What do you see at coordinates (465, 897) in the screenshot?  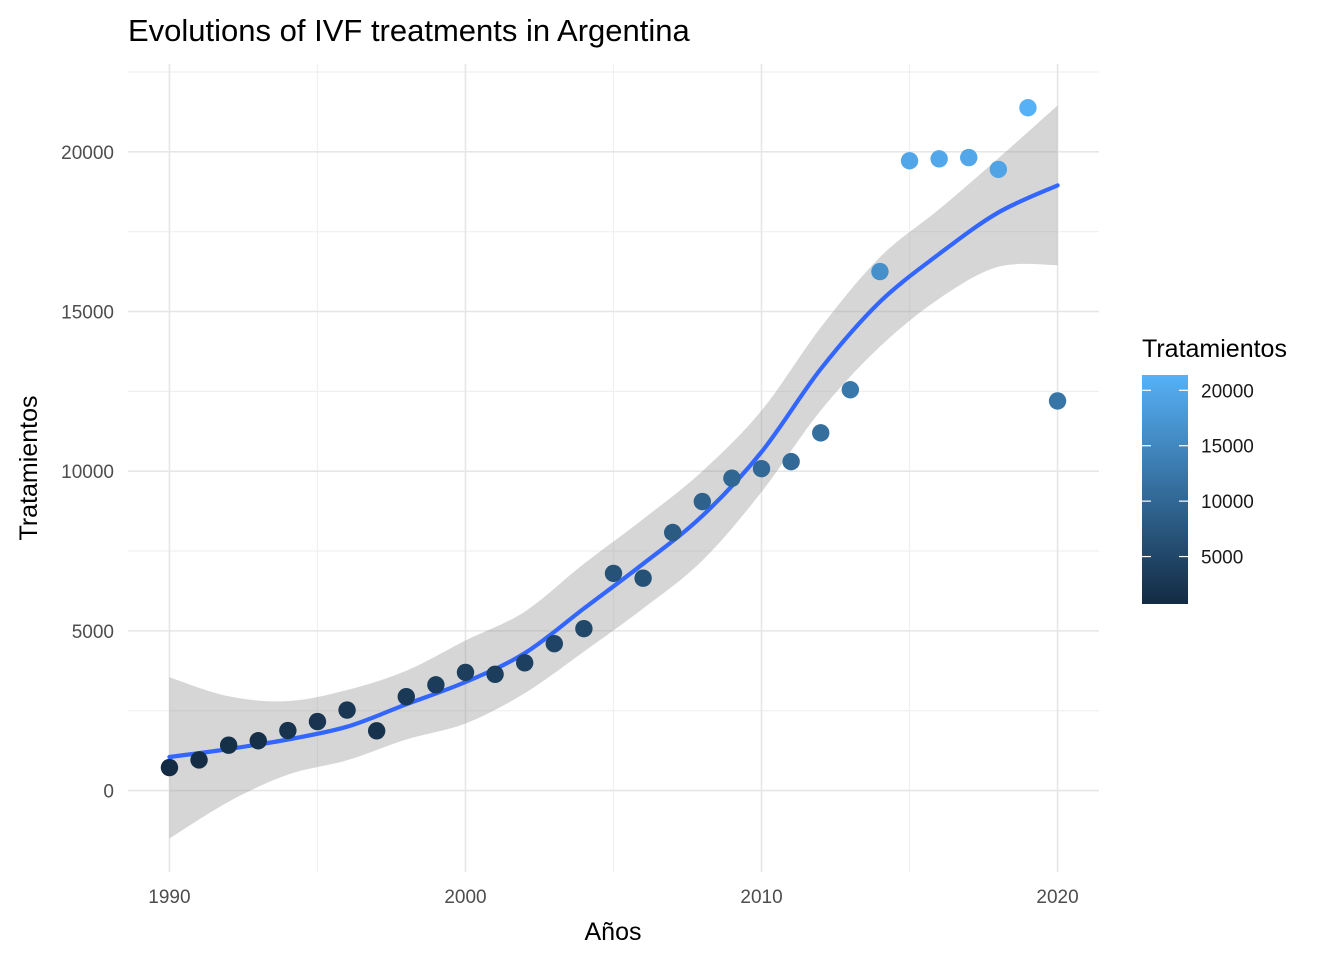 I see `x-tick-label: 2000` at bounding box center [465, 897].